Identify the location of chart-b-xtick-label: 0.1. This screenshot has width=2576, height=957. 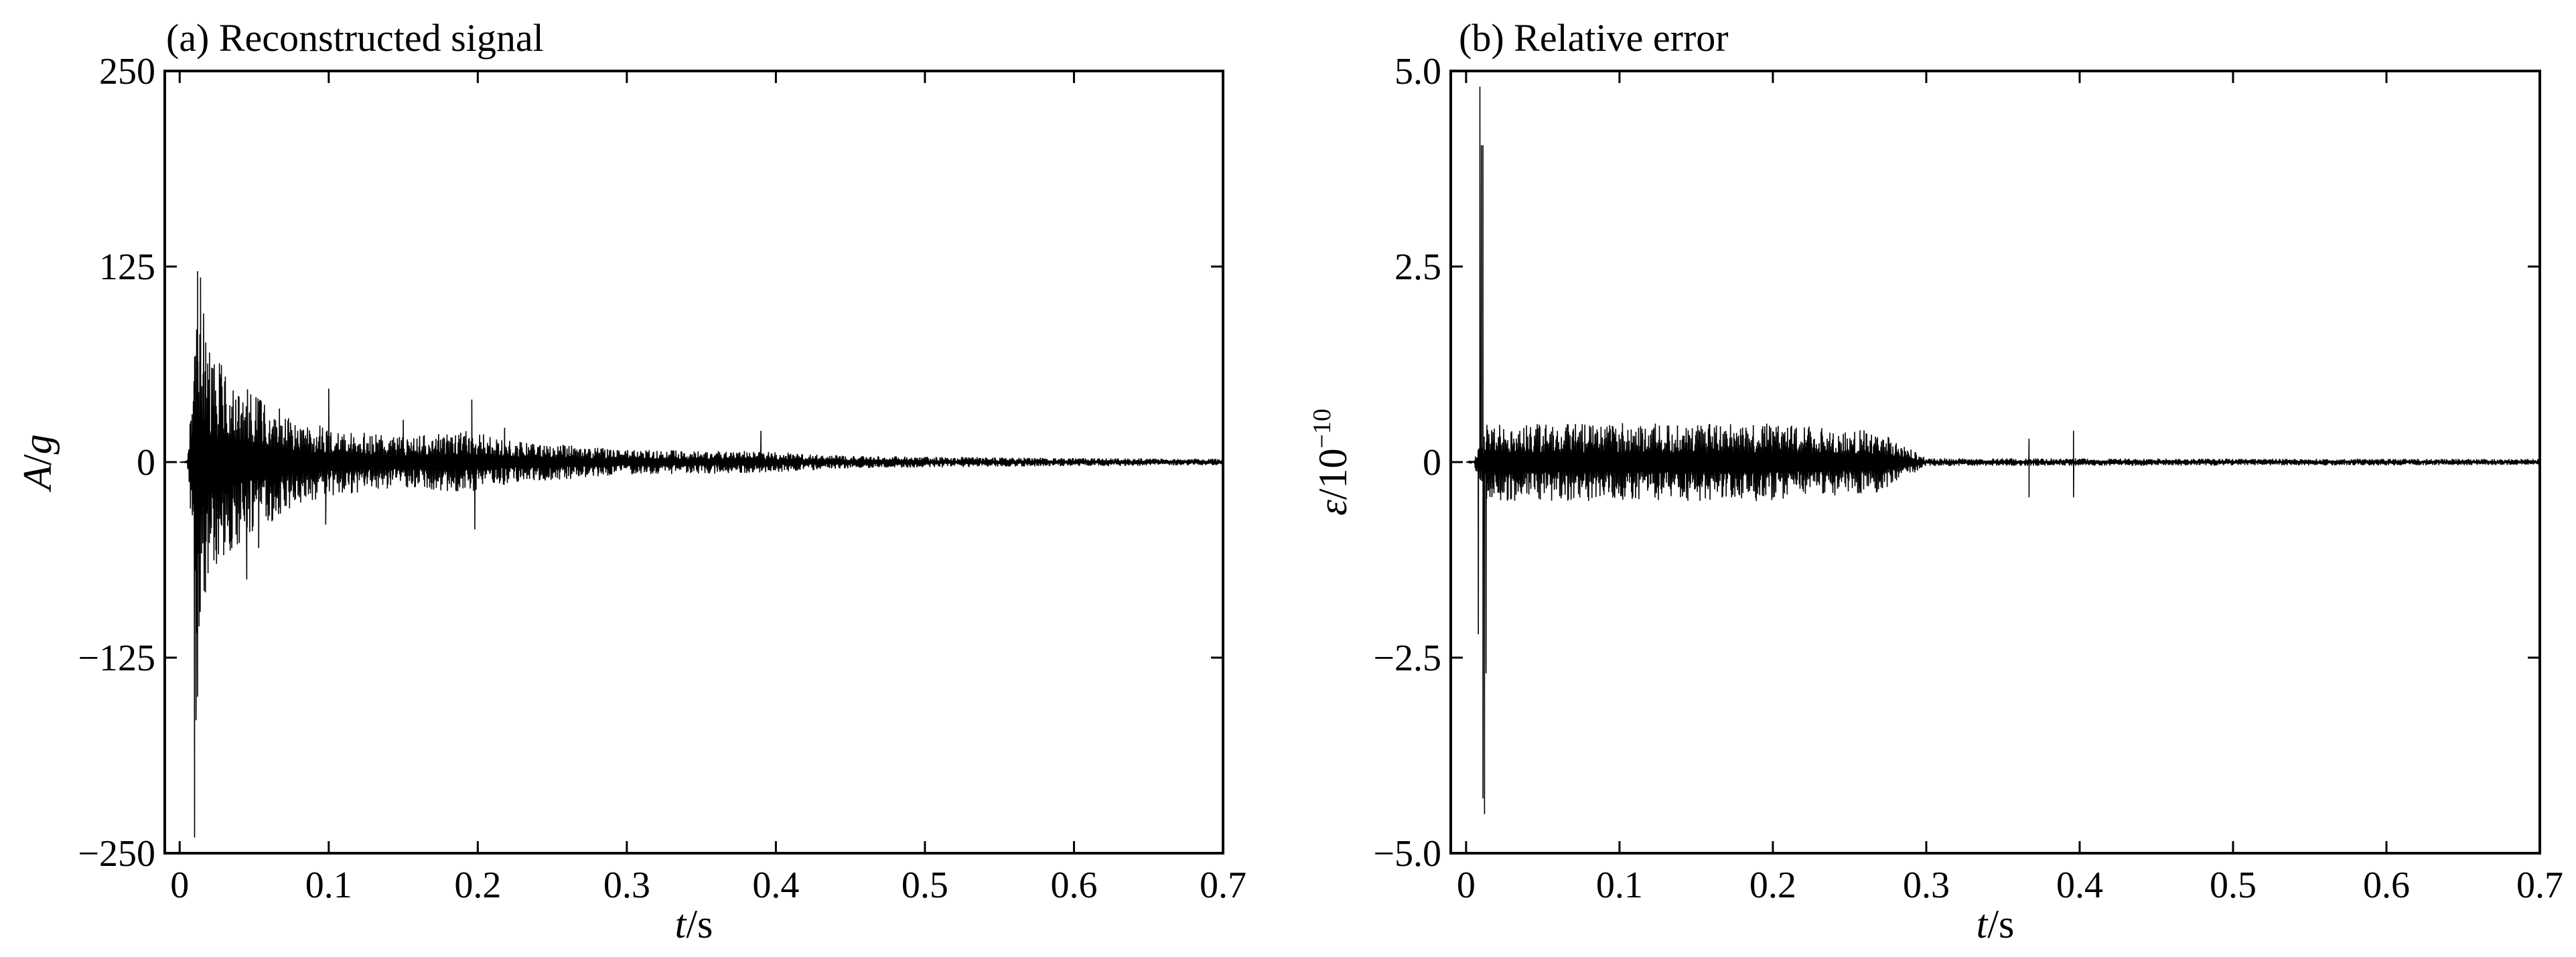
(1619, 885).